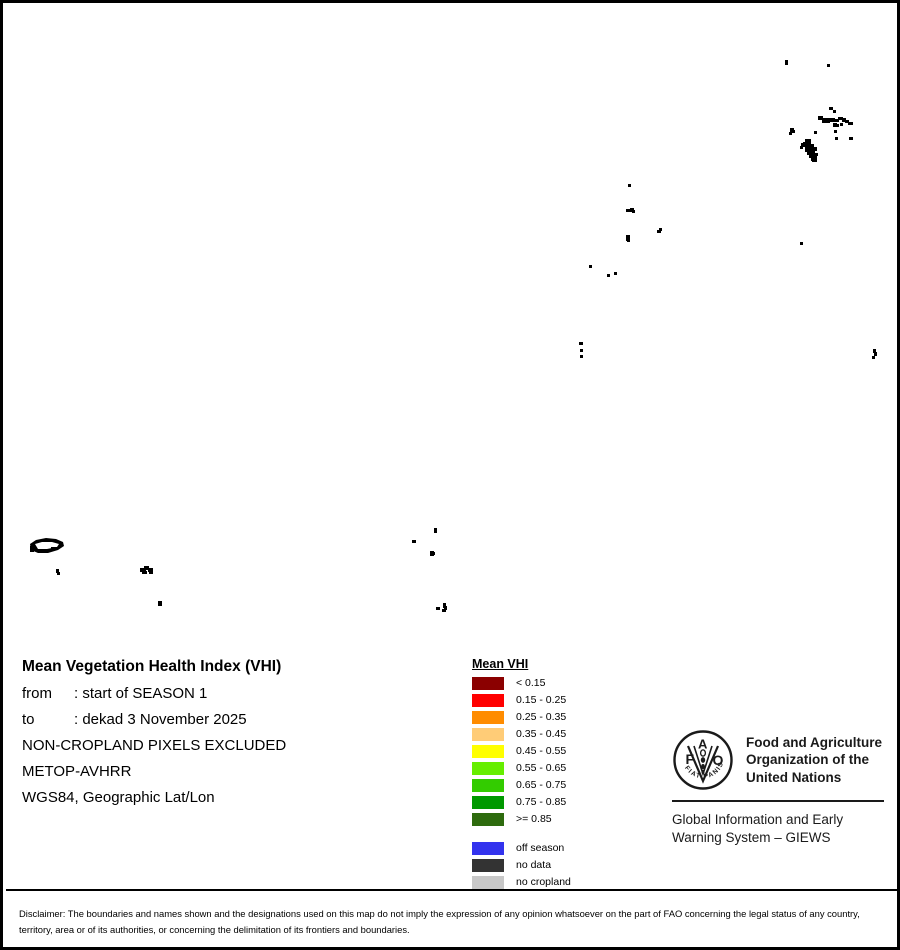 This screenshot has height=950, width=900. I want to click on info-row-from: from : start of SEASON 1, so click(237, 693).